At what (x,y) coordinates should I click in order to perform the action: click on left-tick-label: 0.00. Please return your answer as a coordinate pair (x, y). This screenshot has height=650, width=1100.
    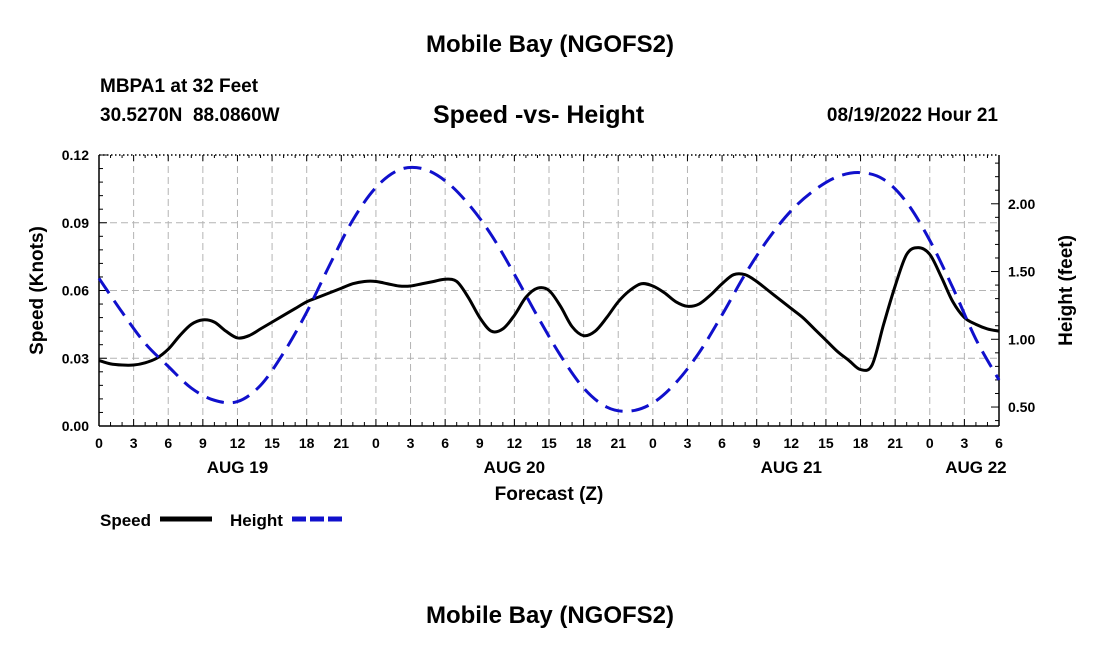
    Looking at the image, I should click on (75, 426).